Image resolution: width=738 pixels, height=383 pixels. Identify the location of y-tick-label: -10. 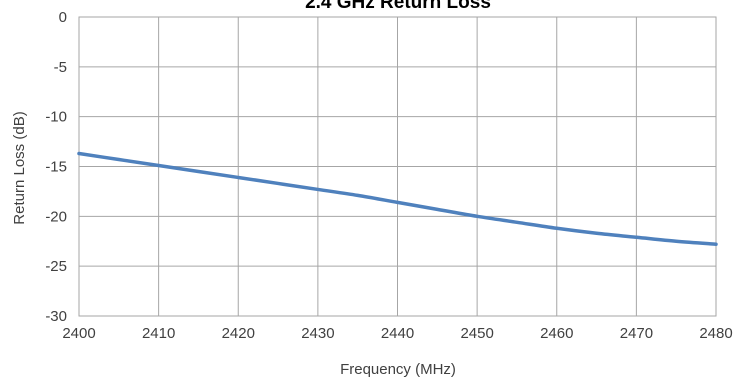
(56, 117).